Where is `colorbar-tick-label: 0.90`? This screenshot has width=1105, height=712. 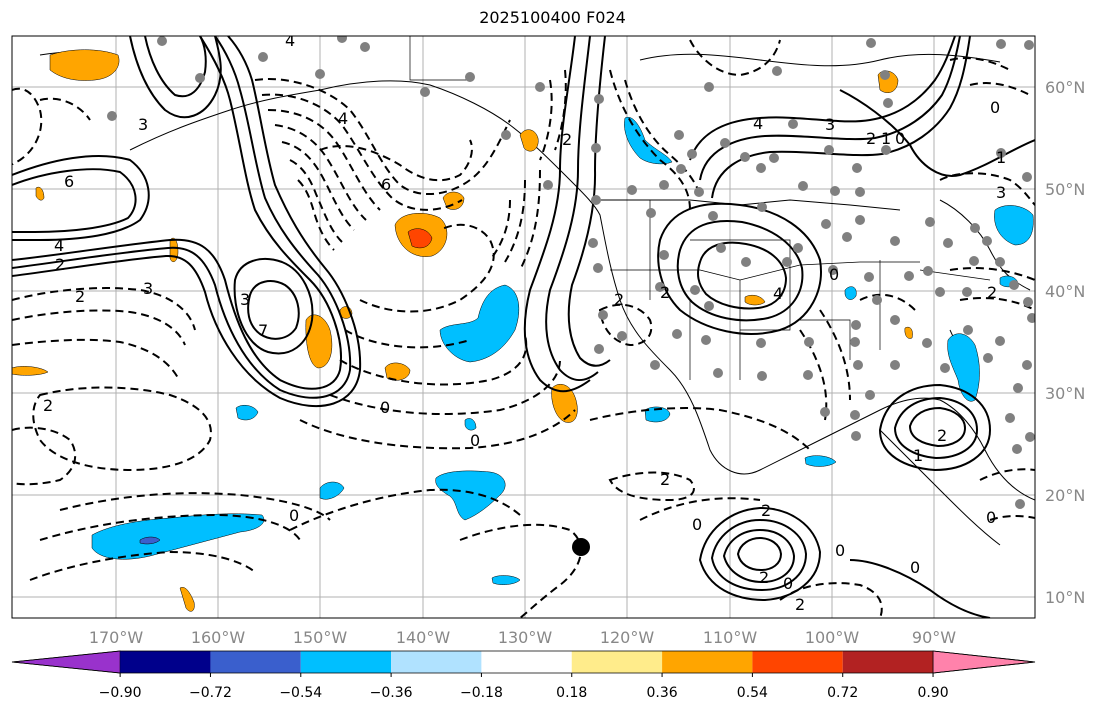 colorbar-tick-label: 0.90 is located at coordinates (932, 693).